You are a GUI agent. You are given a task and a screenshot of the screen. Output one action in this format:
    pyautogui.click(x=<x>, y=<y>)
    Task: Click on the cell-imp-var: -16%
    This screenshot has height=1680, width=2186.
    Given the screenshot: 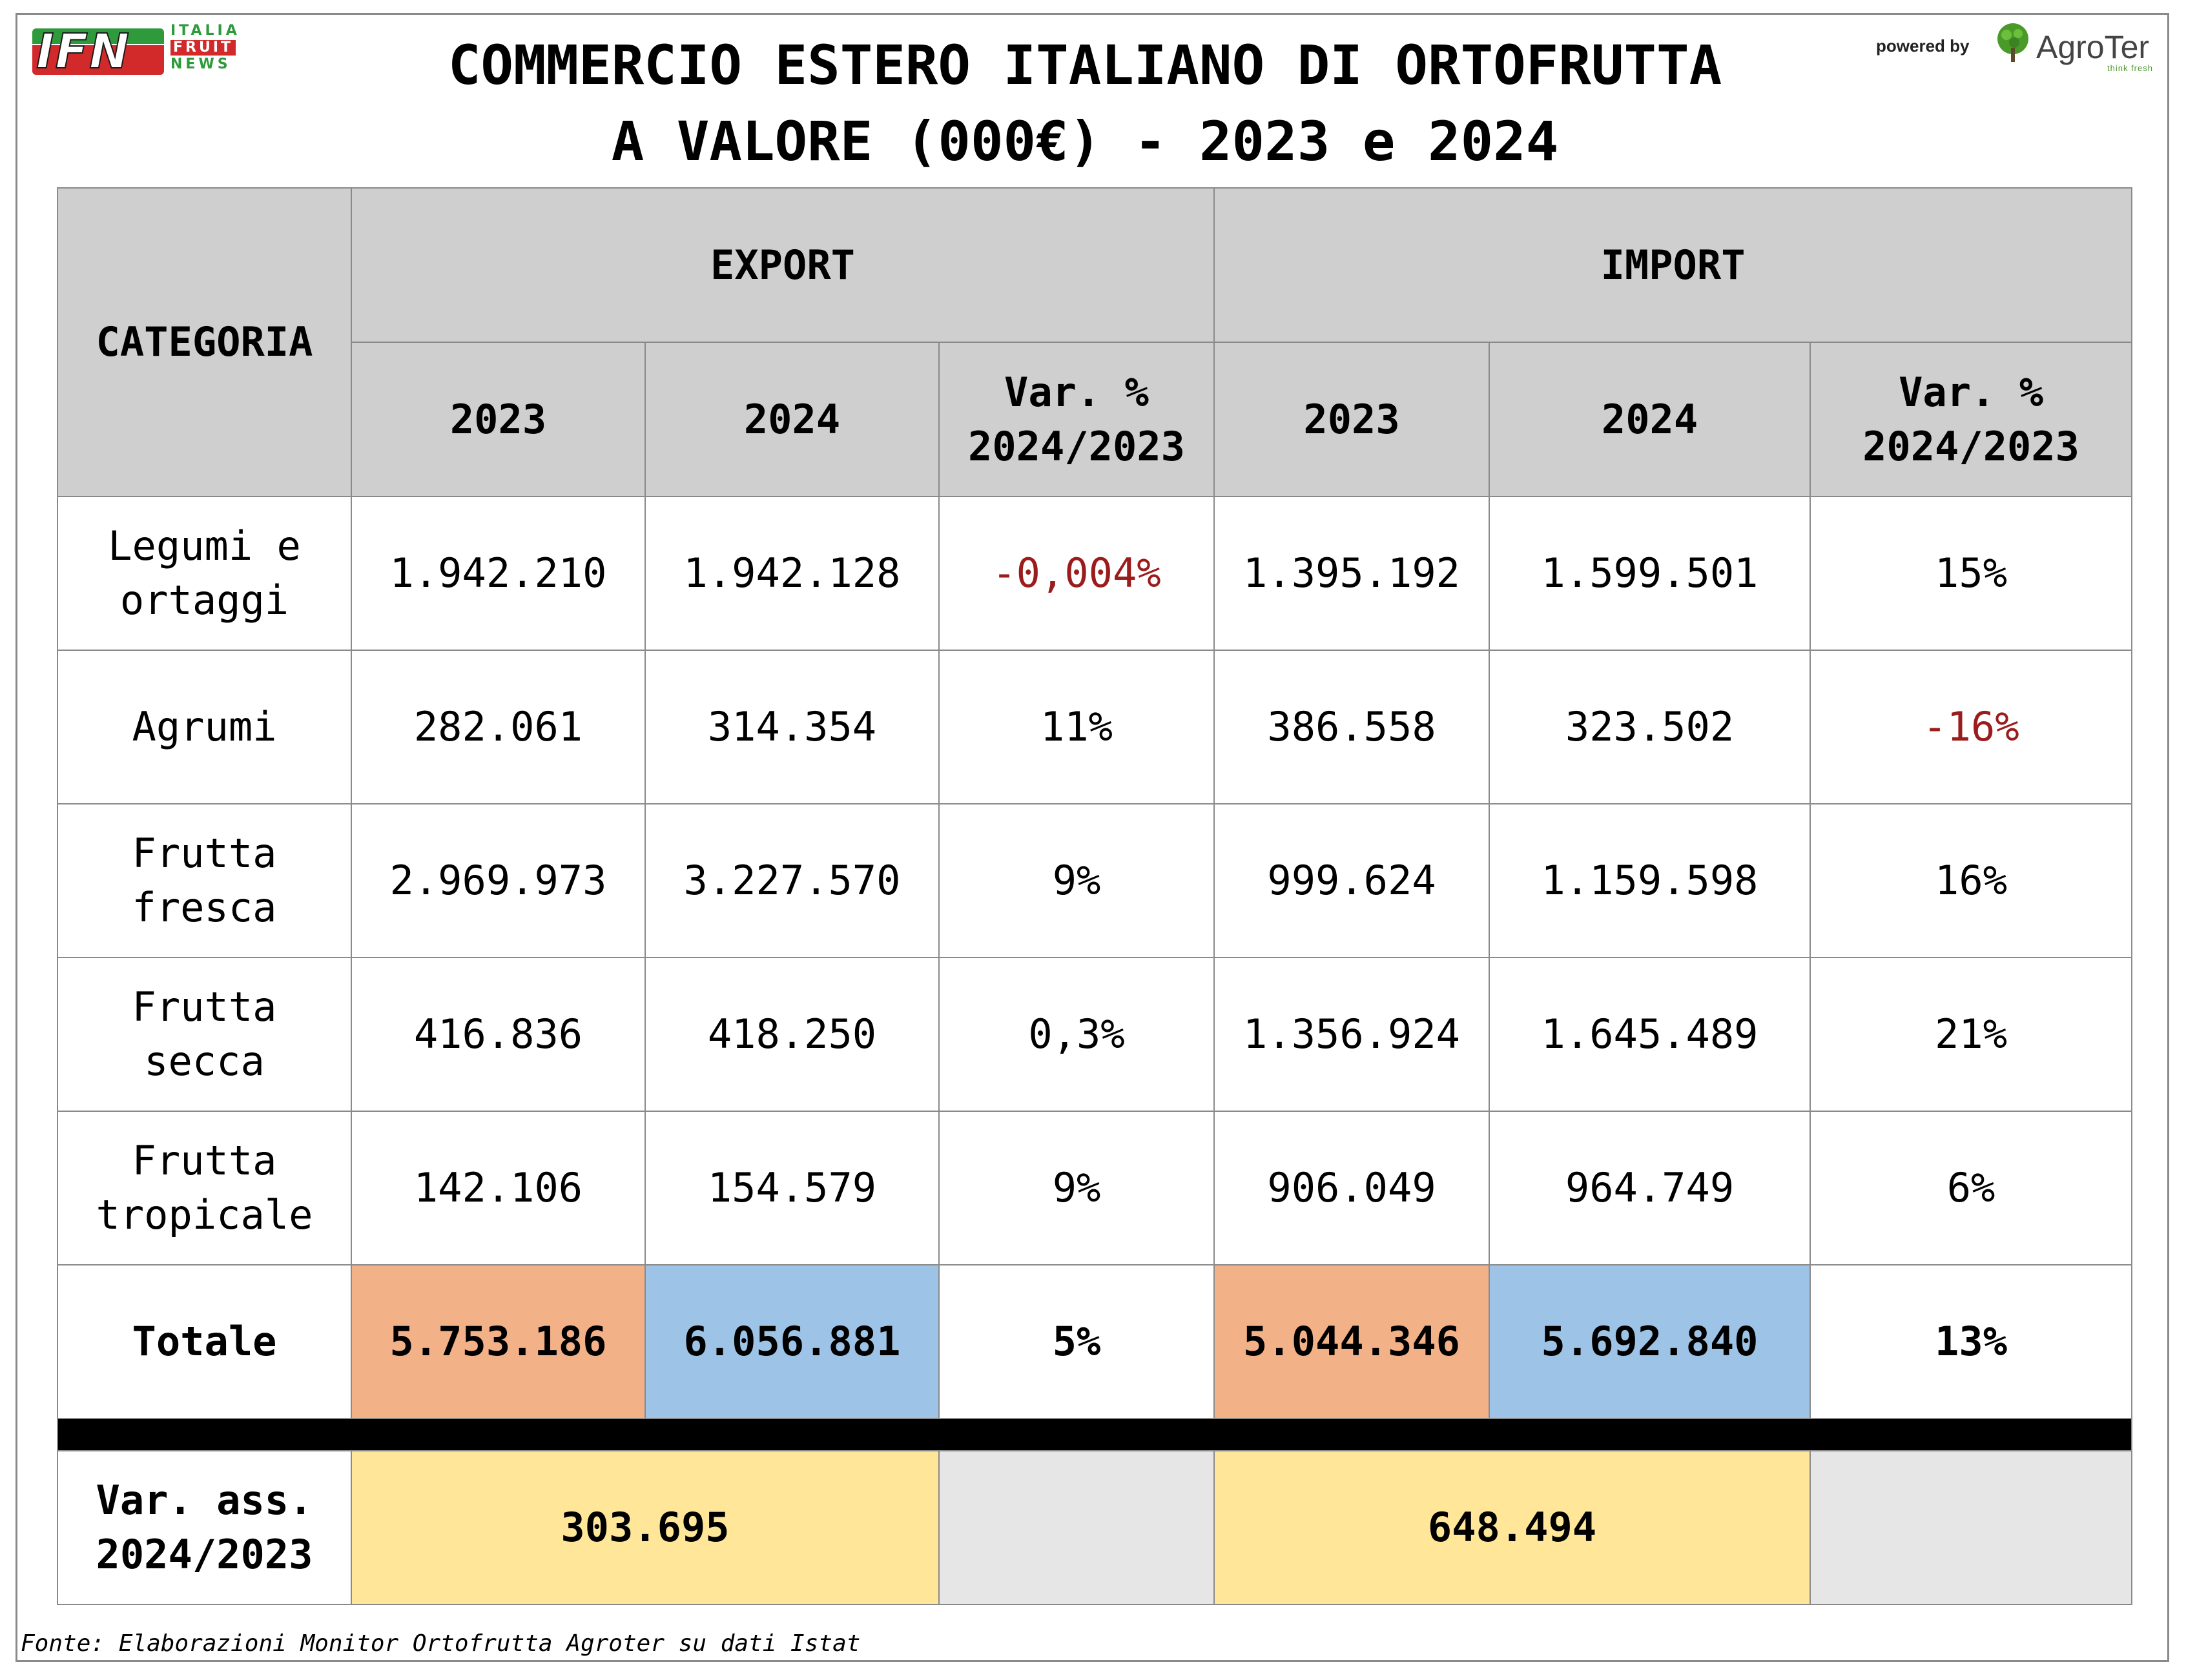 What is the action you would take?
    pyautogui.click(x=1971, y=727)
    